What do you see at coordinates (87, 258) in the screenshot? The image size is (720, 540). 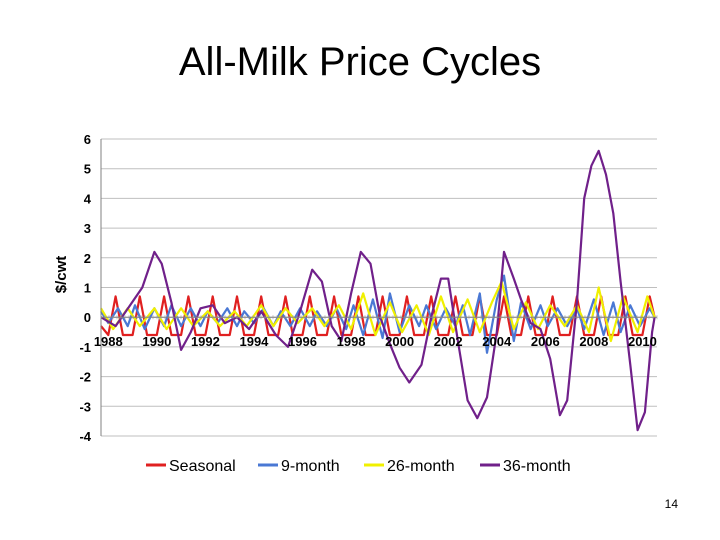 I see `y-tick-label: 2` at bounding box center [87, 258].